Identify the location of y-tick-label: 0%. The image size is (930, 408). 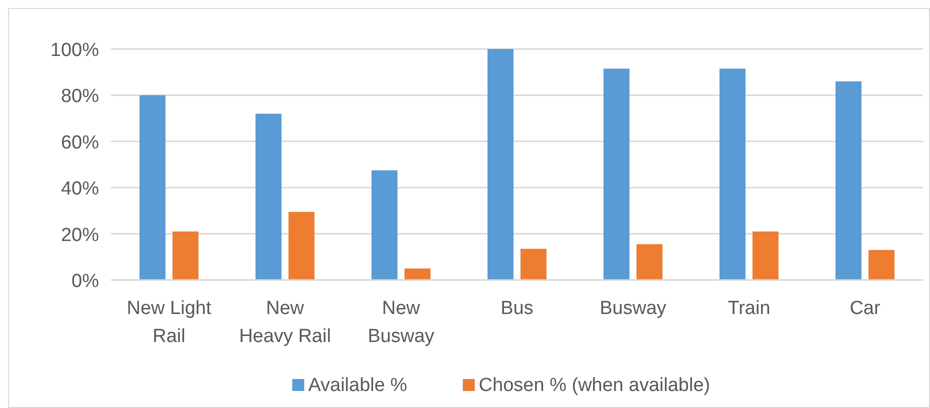
(86, 281).